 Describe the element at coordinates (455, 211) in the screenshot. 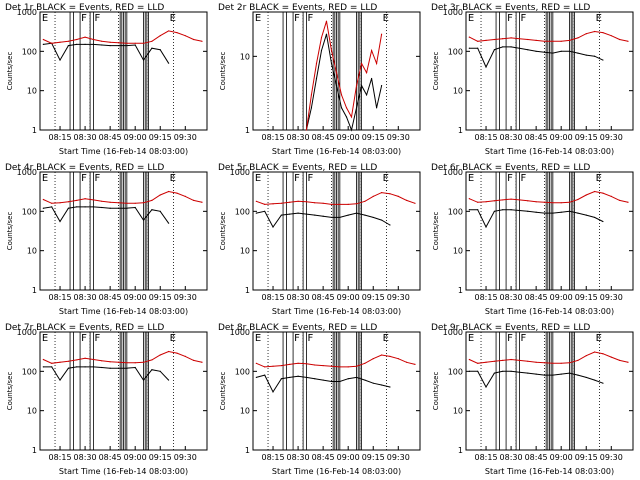

I see `y-tick-label: 100` at that location.